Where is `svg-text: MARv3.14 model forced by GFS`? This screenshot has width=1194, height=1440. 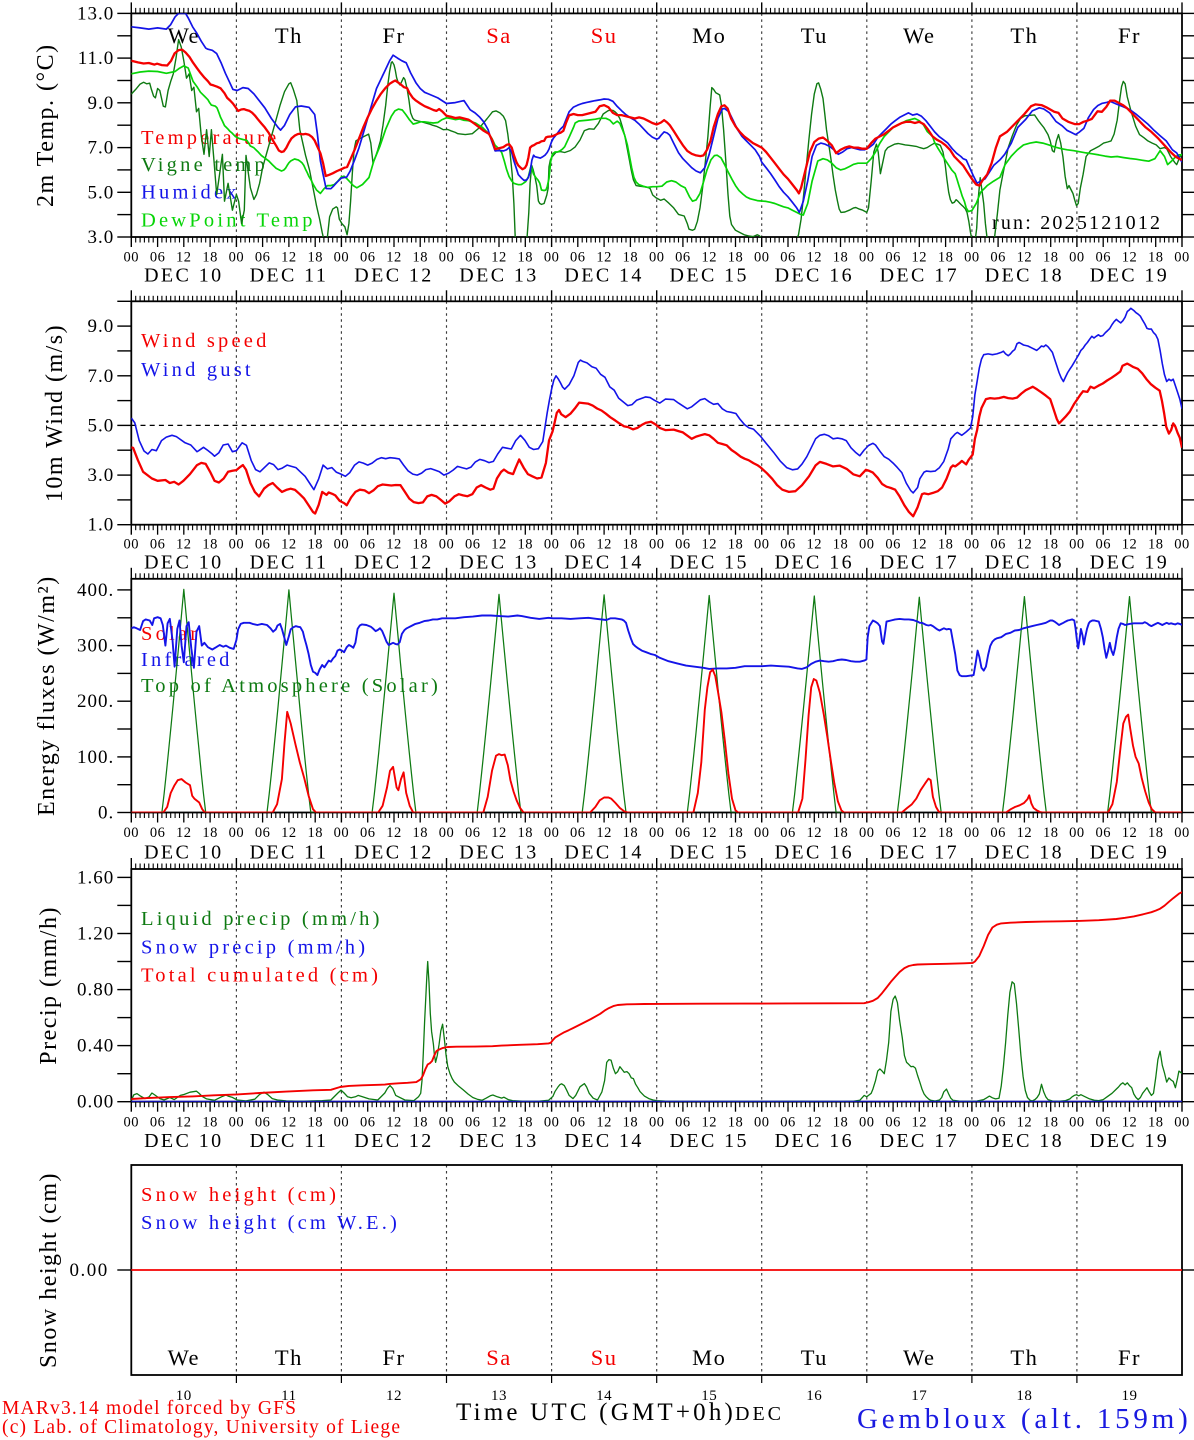
svg-text: MARv3.14 model forced by GFS is located at coordinates (149, 1408).